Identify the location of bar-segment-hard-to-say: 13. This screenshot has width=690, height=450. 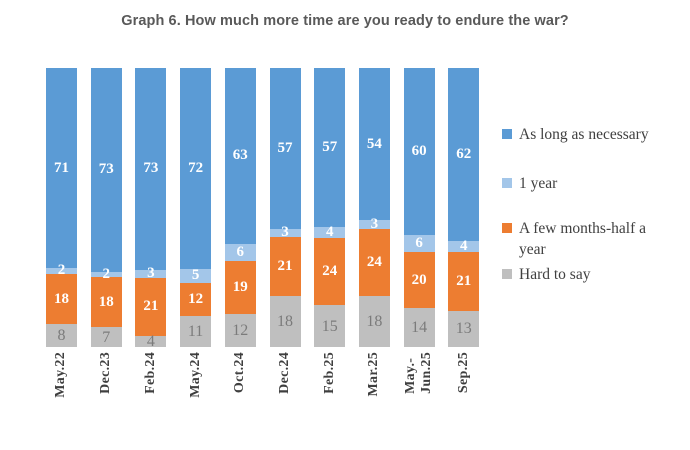
(464, 328).